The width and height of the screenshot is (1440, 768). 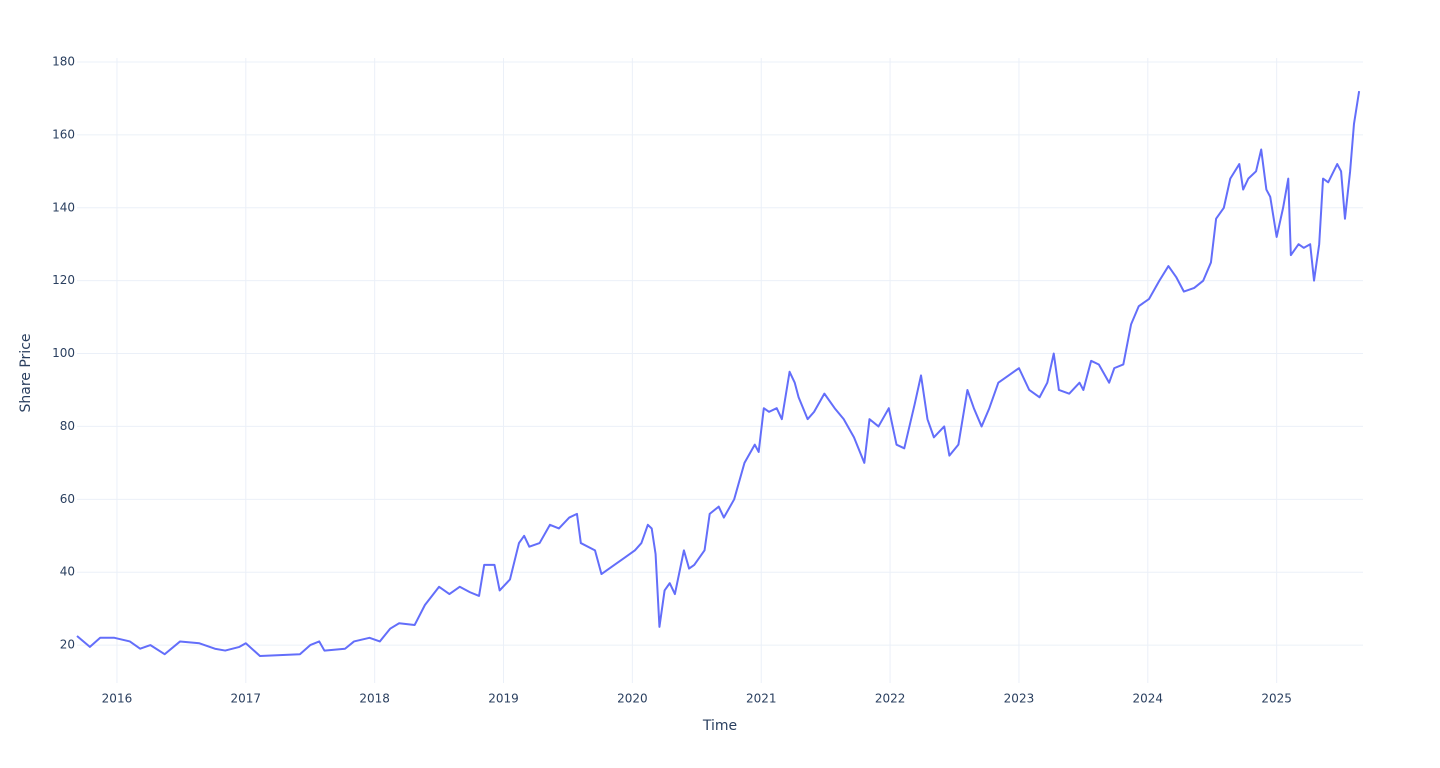 I want to click on y-tick-label: 100, so click(x=63, y=353).